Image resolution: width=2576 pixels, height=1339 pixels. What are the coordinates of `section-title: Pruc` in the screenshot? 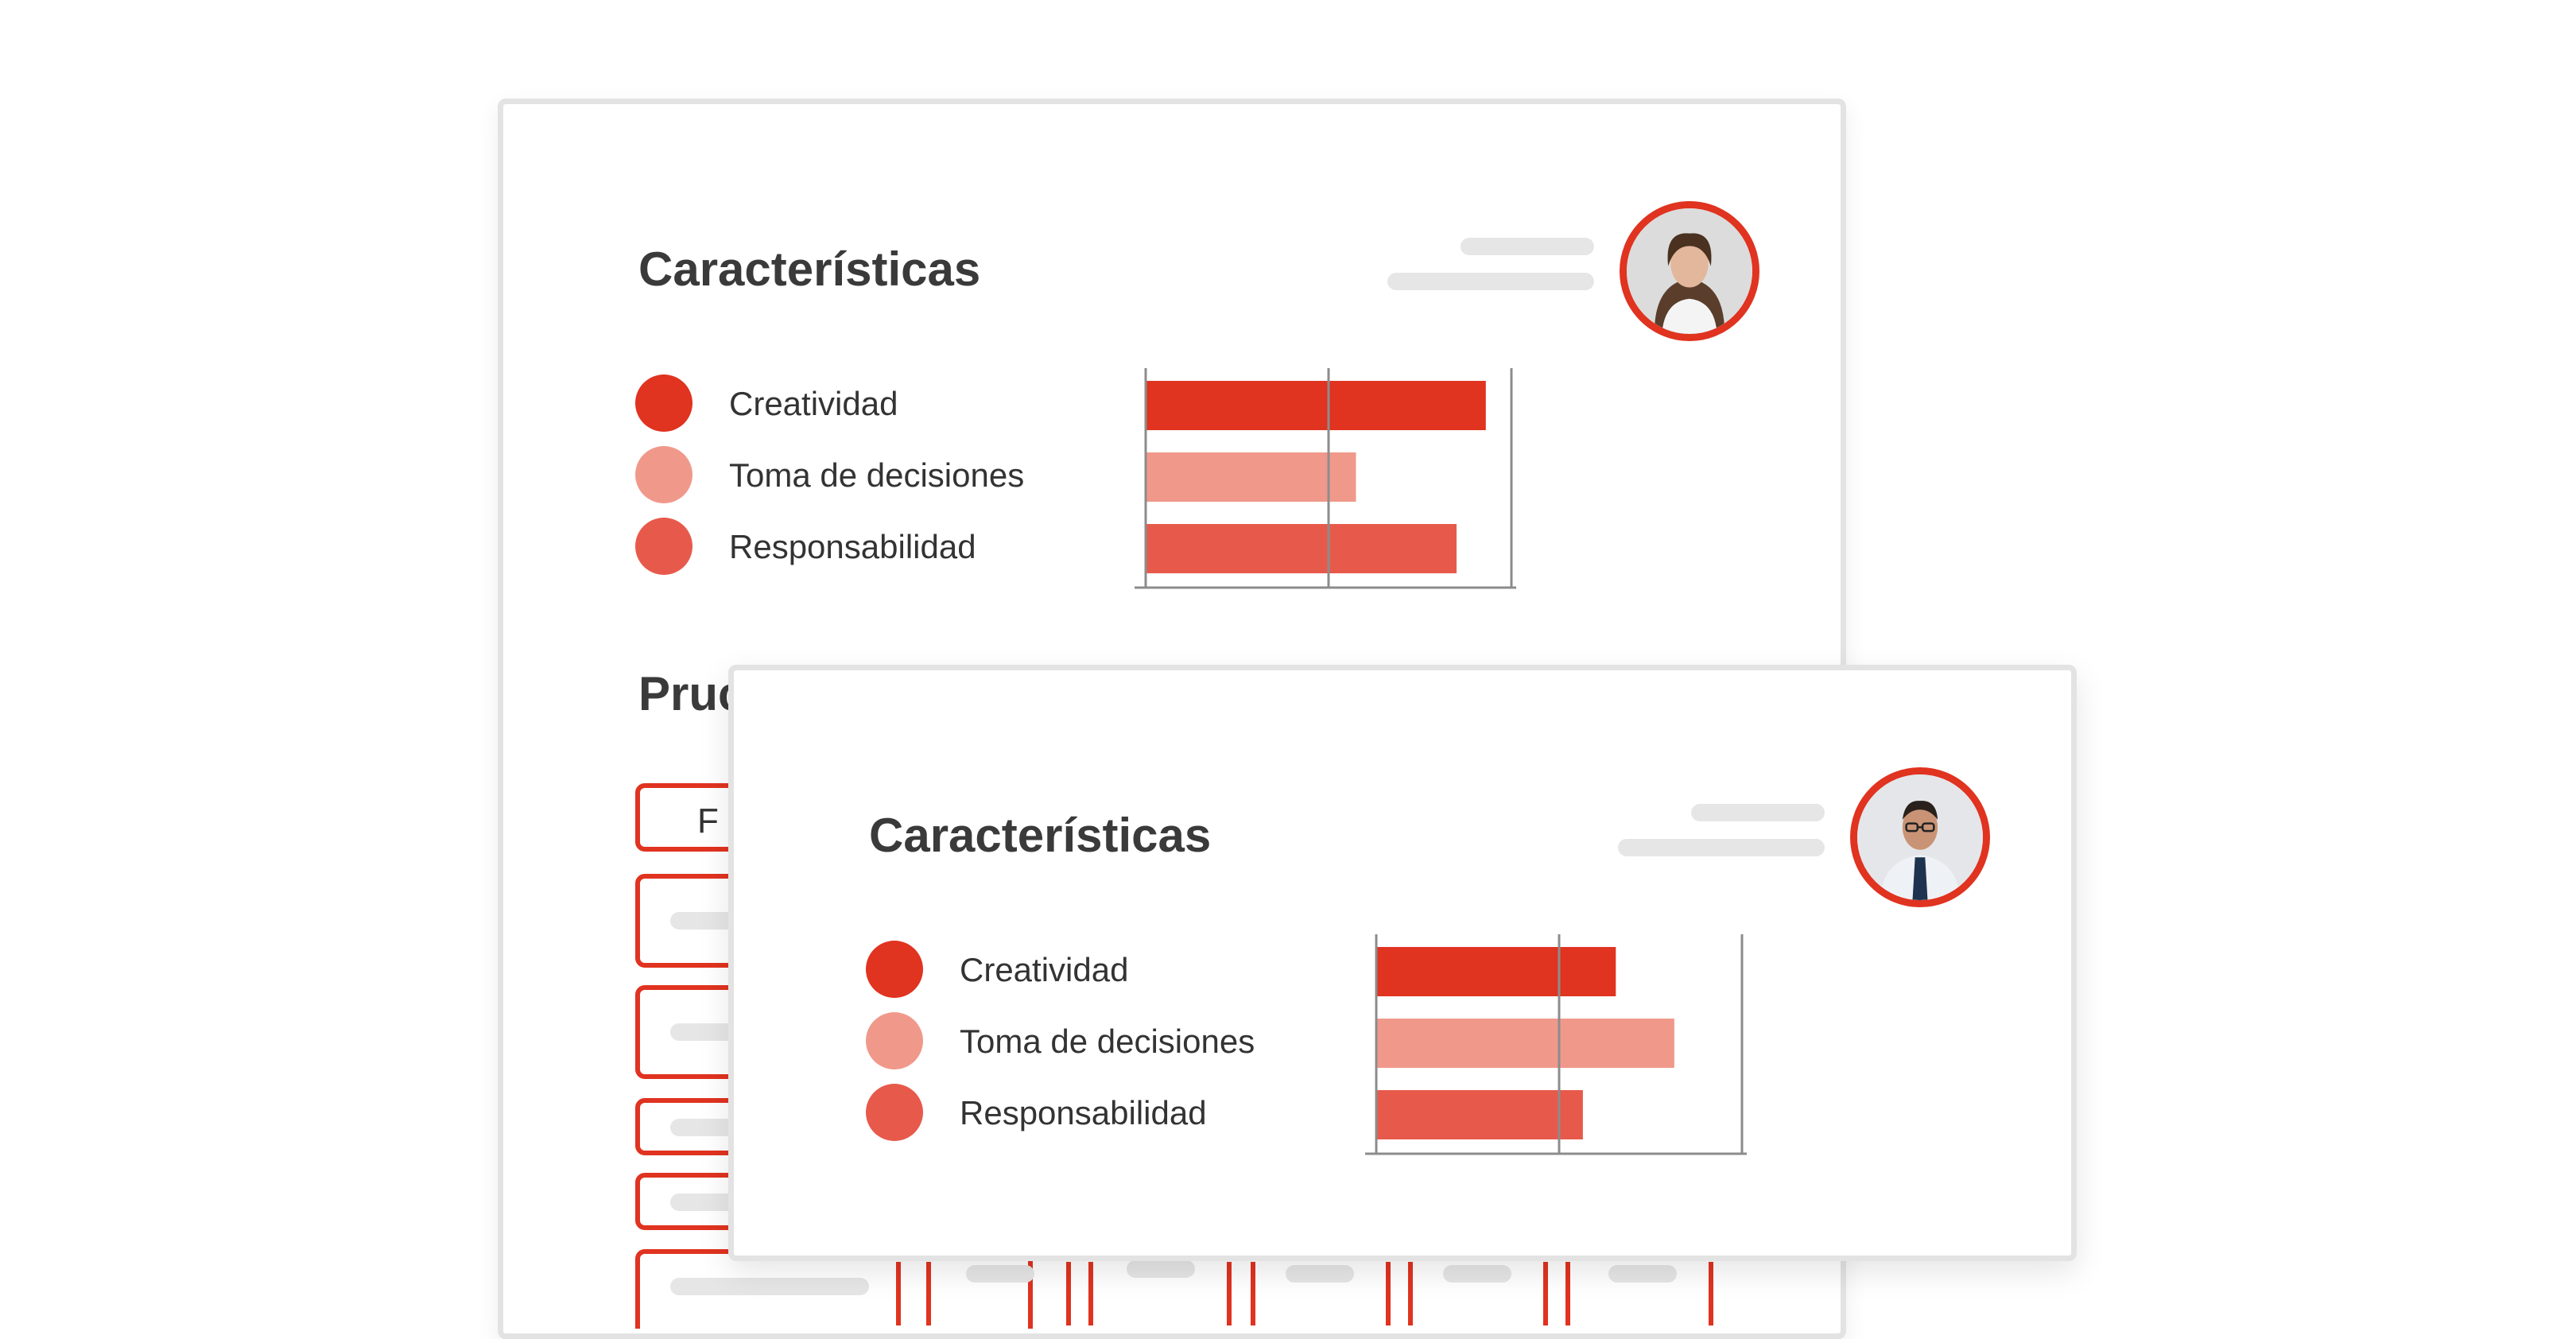 It's located at (691, 693).